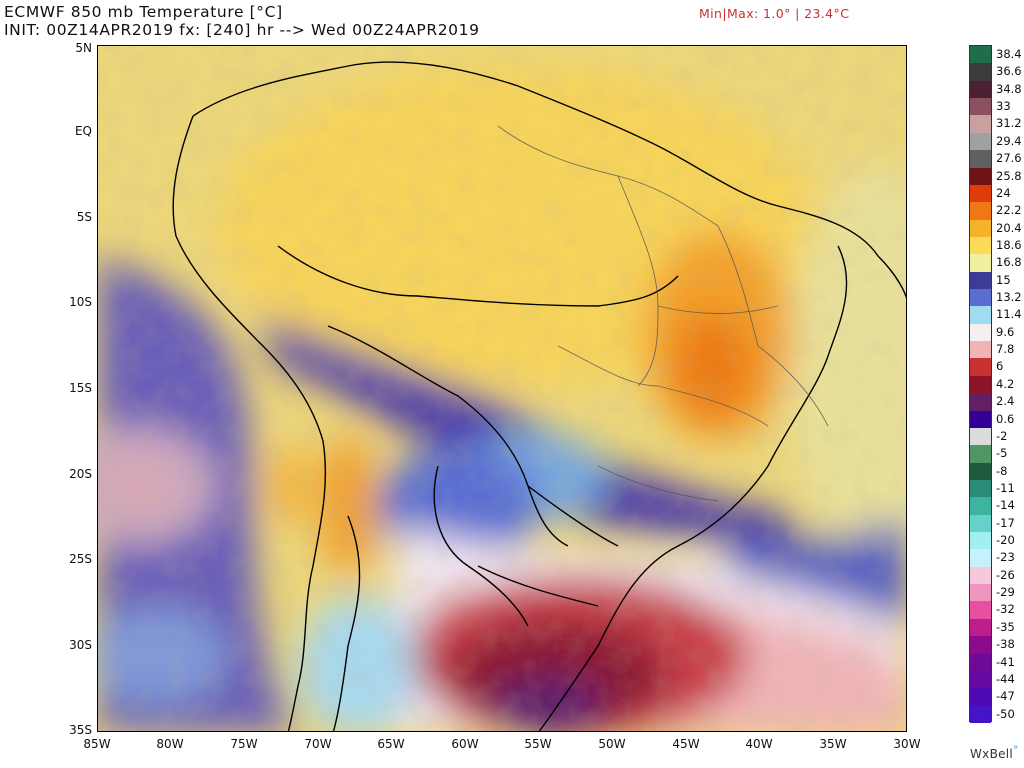 Image resolution: width=1024 pixels, height=768 pixels. Describe the element at coordinates (80, 388) in the screenshot. I see `lat-label-15s: 15S` at that location.